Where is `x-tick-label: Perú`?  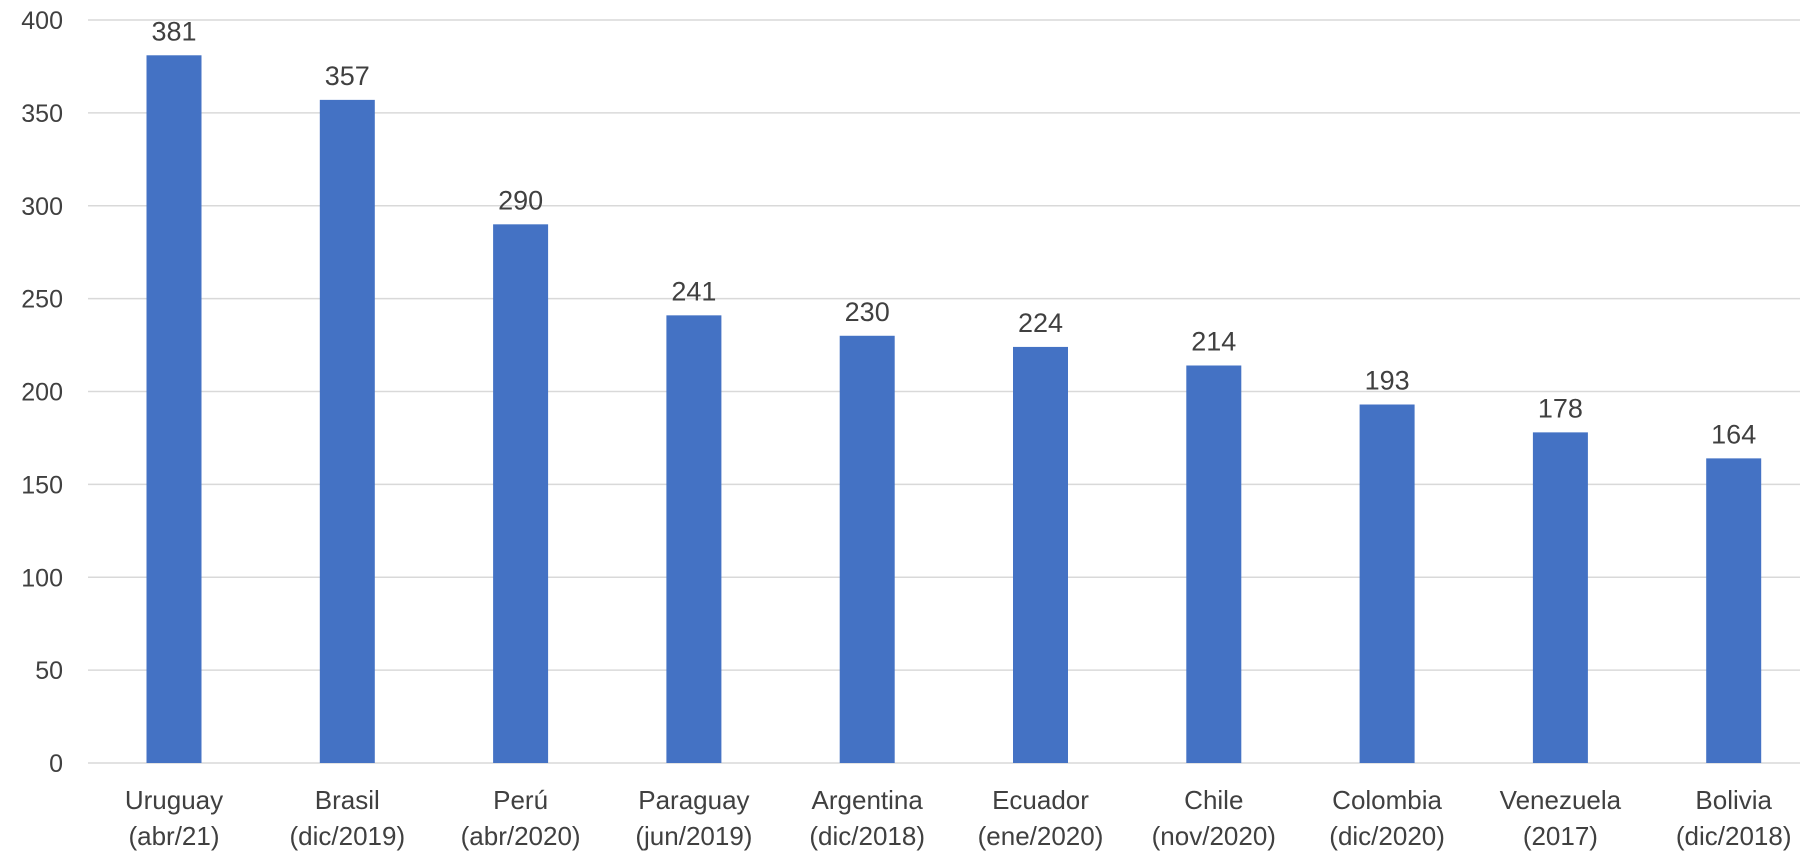 x-tick-label: Perú is located at coordinates (520, 800).